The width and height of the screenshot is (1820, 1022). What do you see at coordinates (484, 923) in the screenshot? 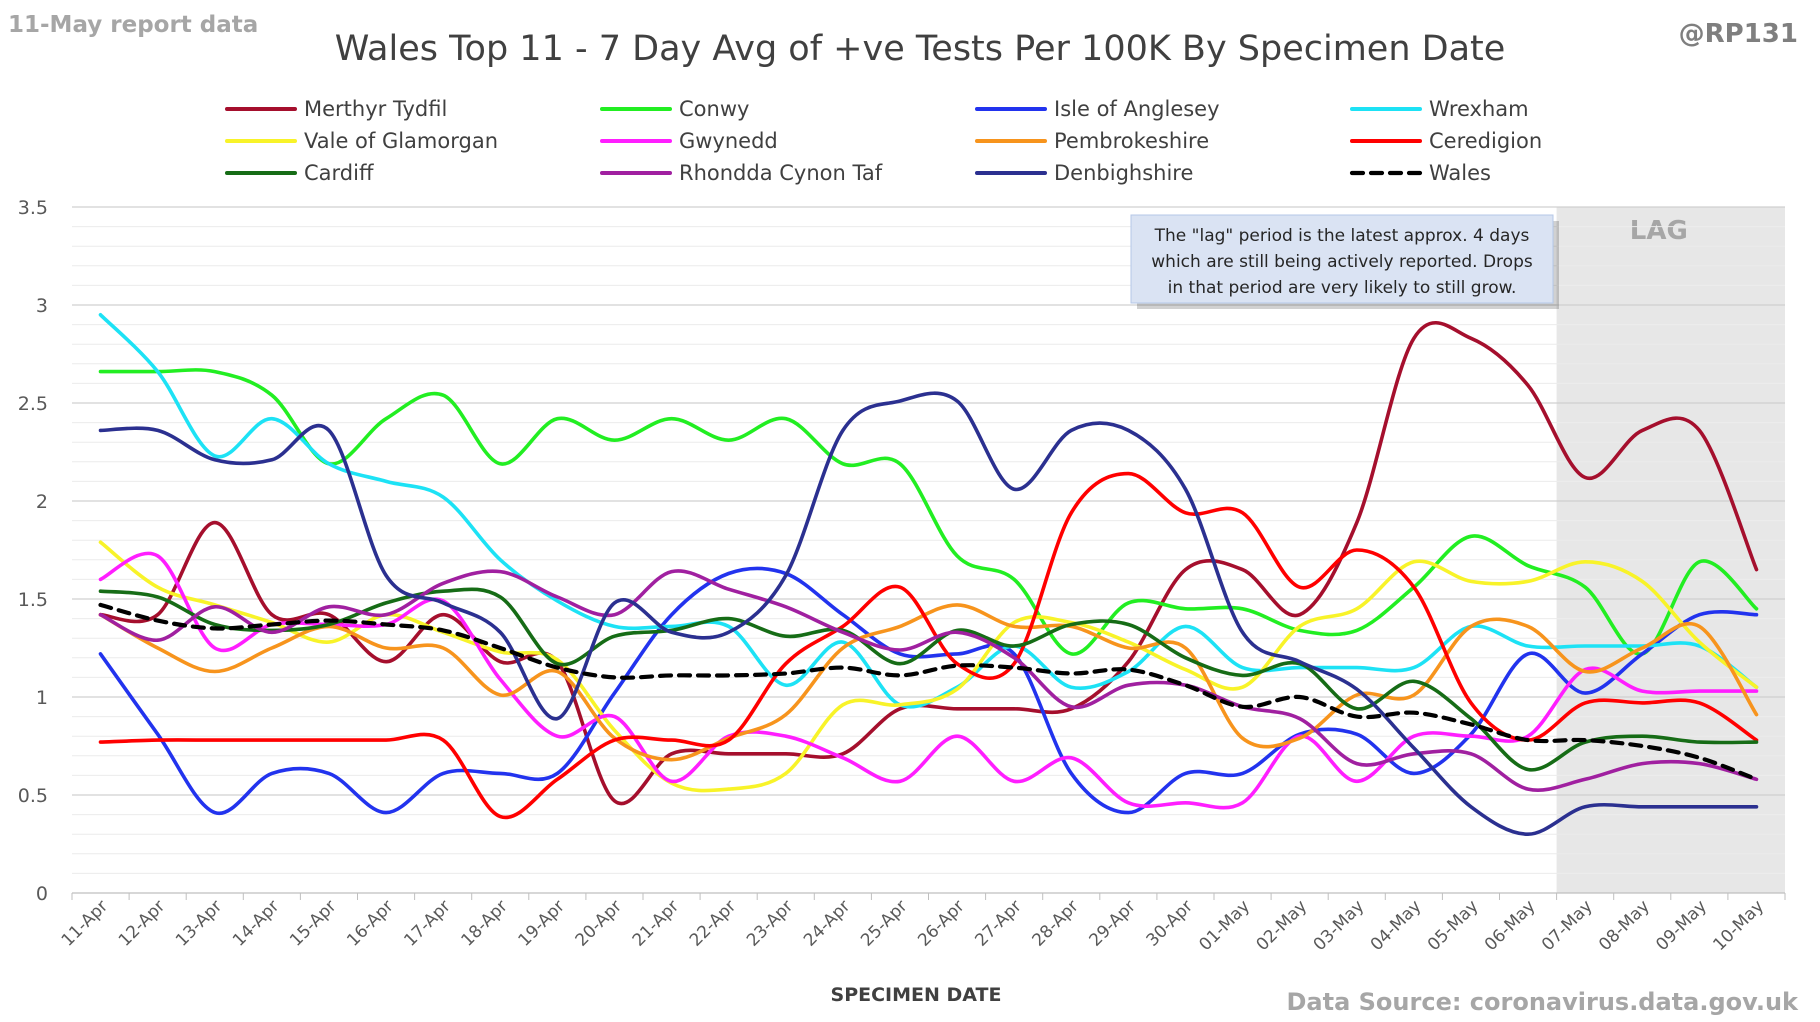
I see `x-tick-label: 18-Apr` at bounding box center [484, 923].